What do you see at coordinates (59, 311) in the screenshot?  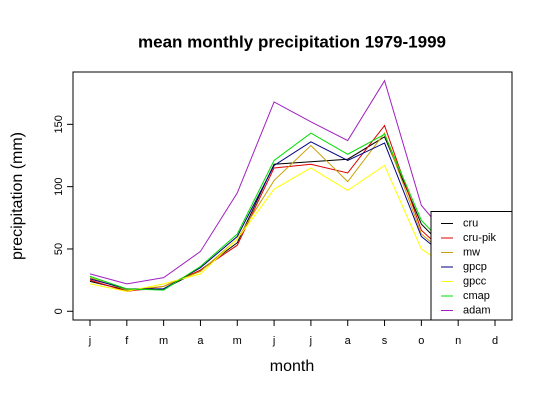 I see `y-tick-label: 0` at bounding box center [59, 311].